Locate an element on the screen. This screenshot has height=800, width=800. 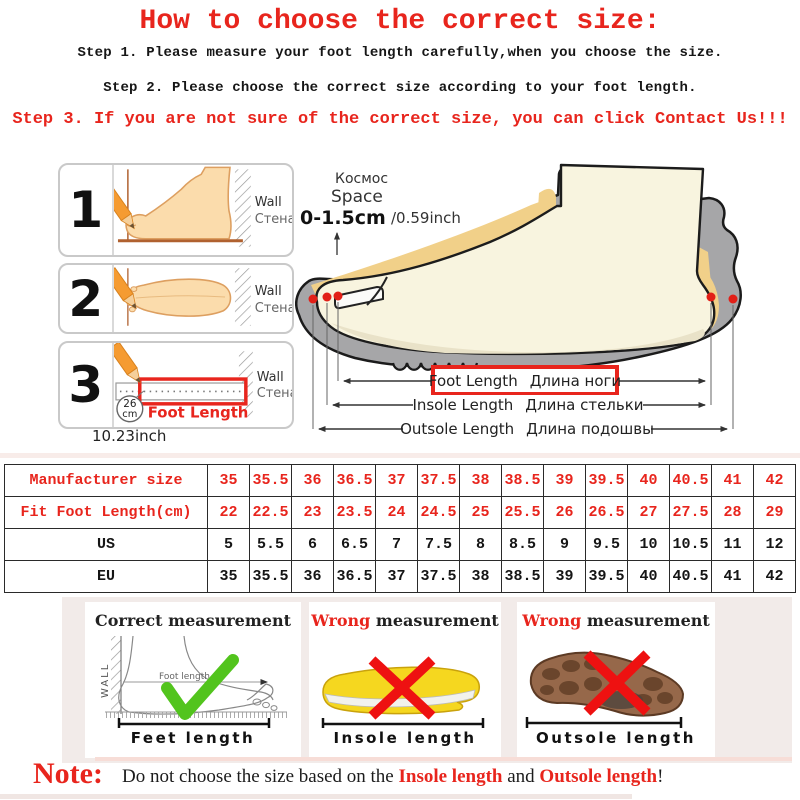
table-row: US 5 5.5 6 6.5 7 7.5 8 8.5 9 9.5 10 10.5 11 12 is located at coordinates (400, 544).